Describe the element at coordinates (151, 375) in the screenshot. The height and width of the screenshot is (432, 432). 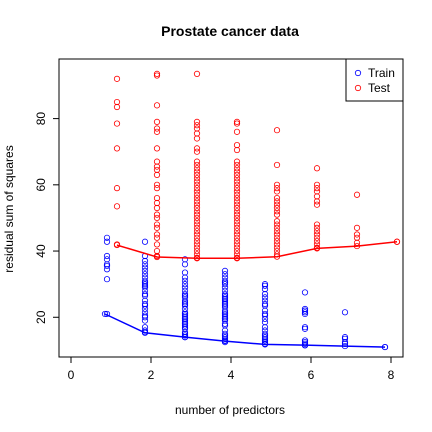
I see `x-tick-label: 2` at that location.